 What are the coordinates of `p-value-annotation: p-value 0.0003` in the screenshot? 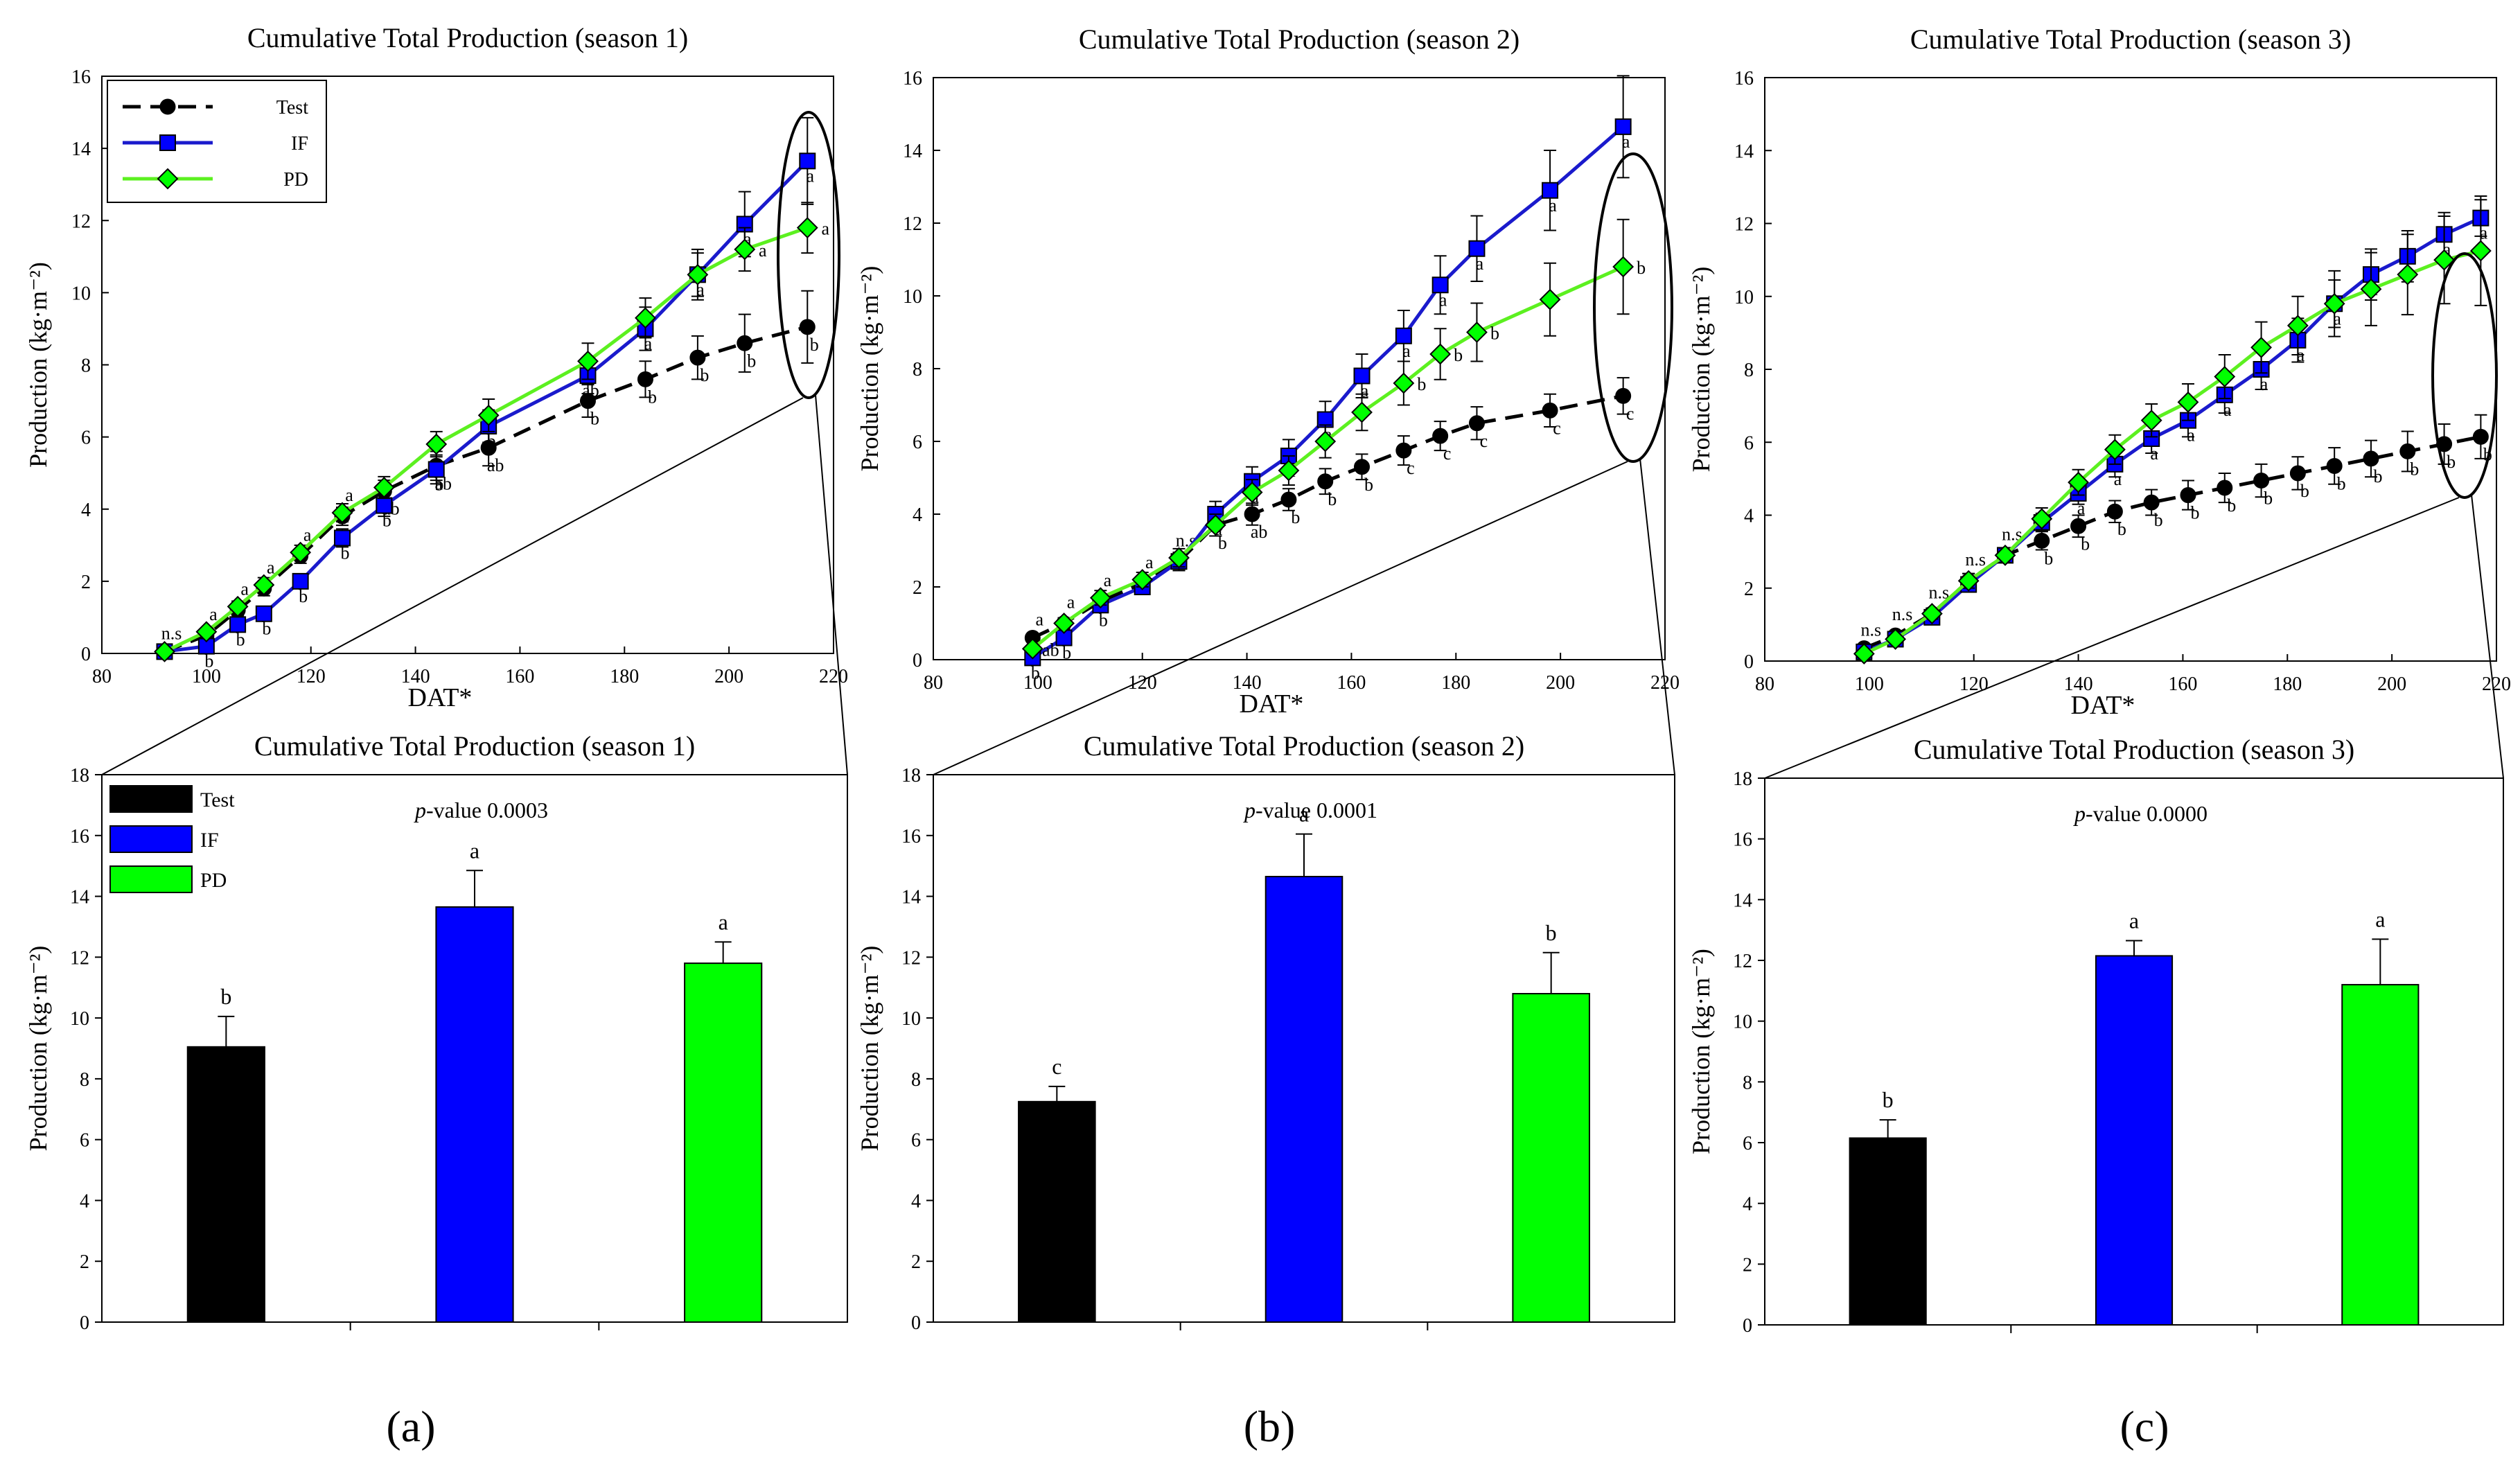 It's located at (481, 810).